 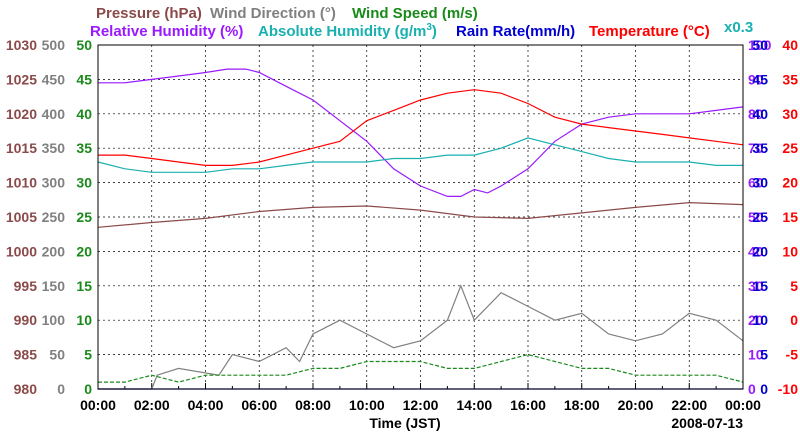 I want to click on title-relative-humidity: Relative Humidity (%), so click(x=166, y=31).